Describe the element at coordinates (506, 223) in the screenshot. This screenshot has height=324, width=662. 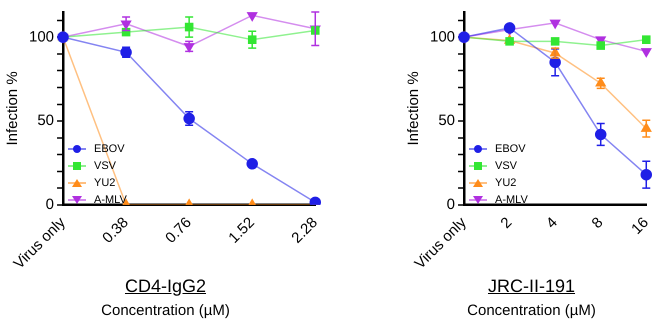
I see `x-tick-label: 2` at that location.